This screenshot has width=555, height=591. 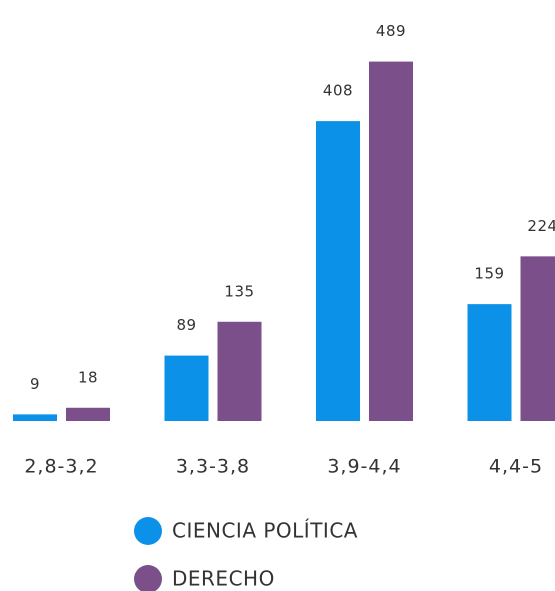 What do you see at coordinates (35, 384) in the screenshot?
I see `value-label: 9` at bounding box center [35, 384].